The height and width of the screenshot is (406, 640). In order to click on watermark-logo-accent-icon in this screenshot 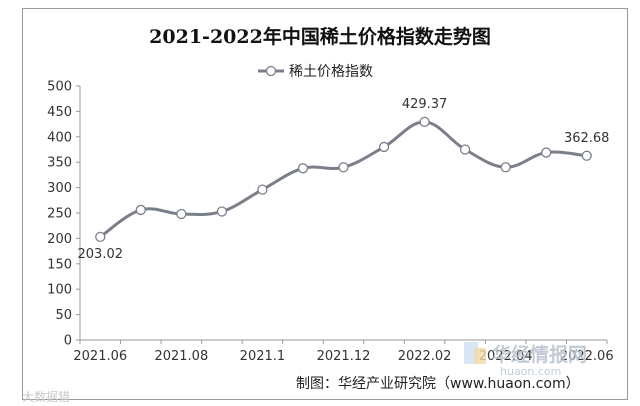, I will do `click(480, 356)`.